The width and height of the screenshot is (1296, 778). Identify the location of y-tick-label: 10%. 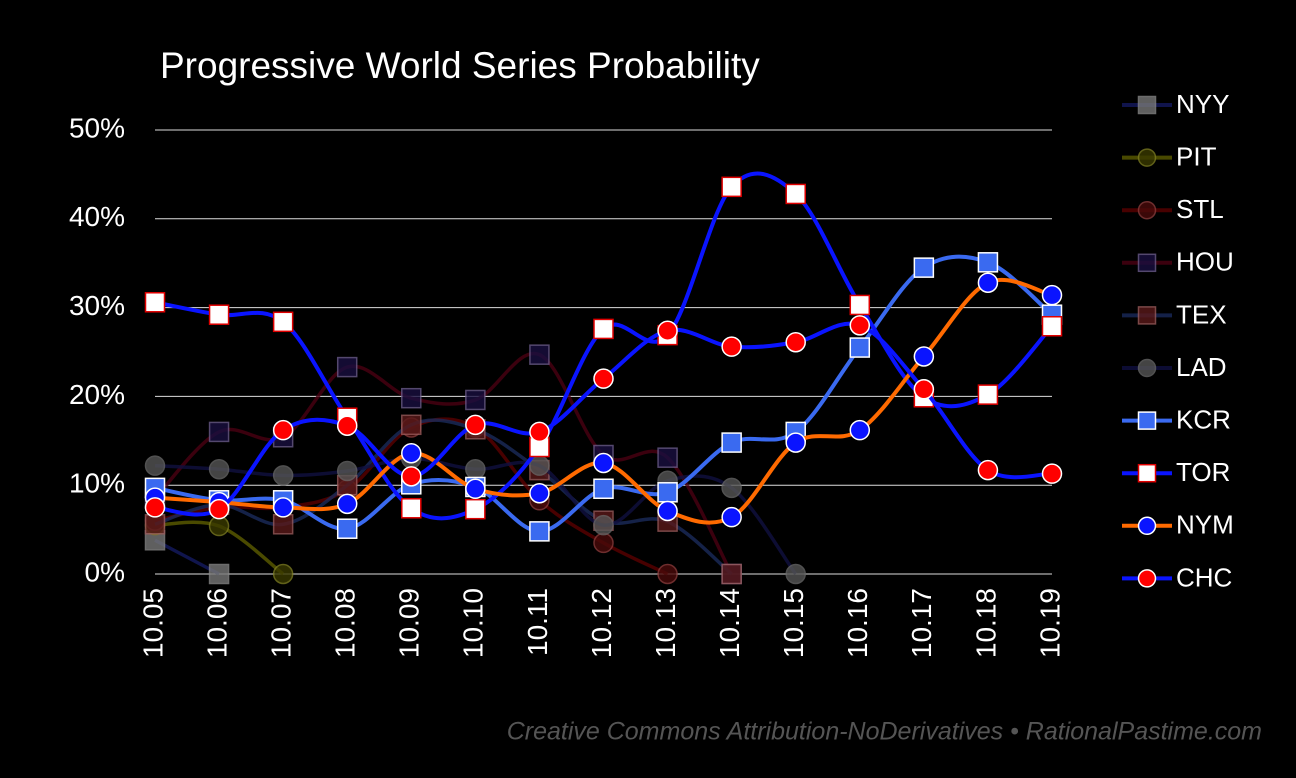
(97, 483).